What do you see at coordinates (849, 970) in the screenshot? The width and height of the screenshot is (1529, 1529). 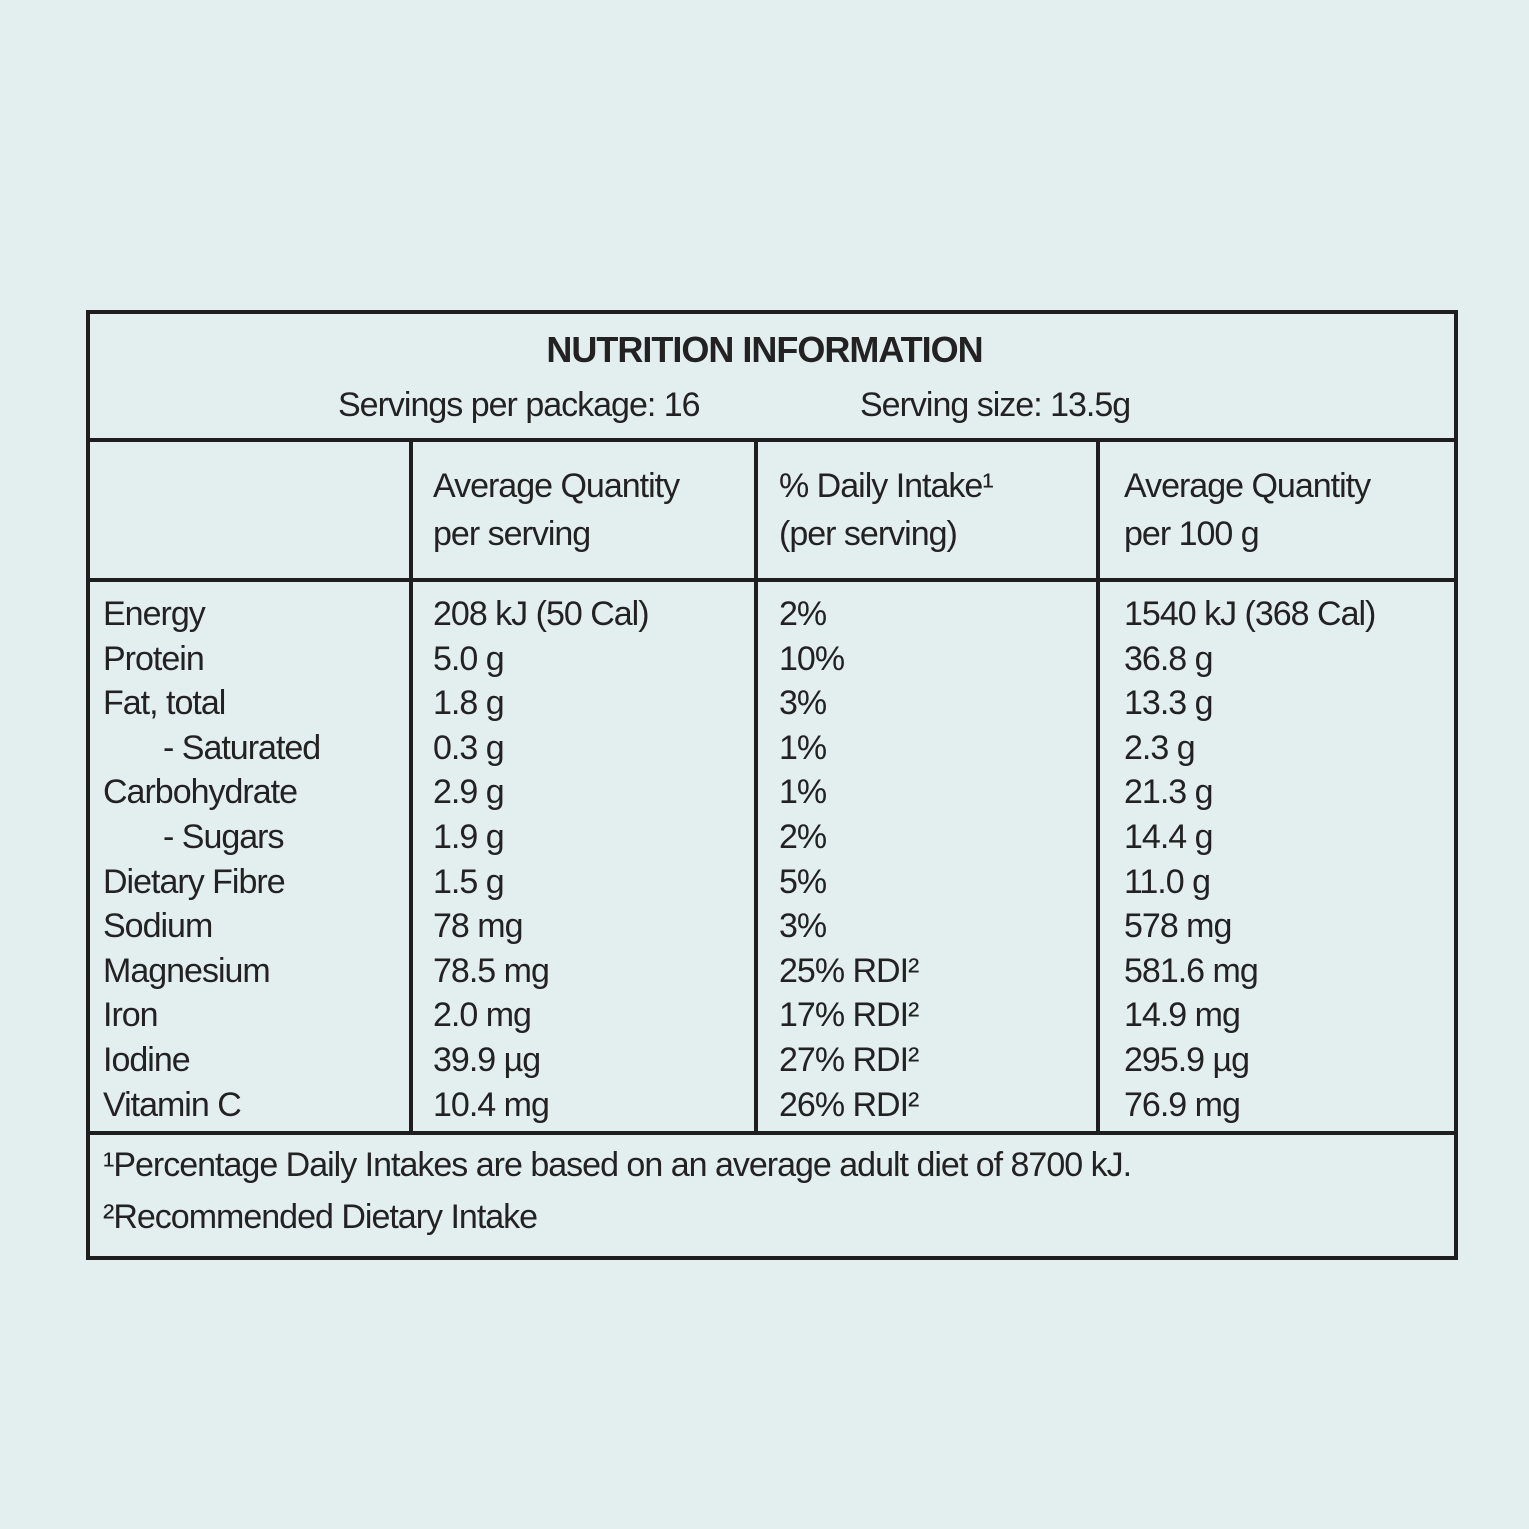 I see `nutrient-value: 25% RDI²` at bounding box center [849, 970].